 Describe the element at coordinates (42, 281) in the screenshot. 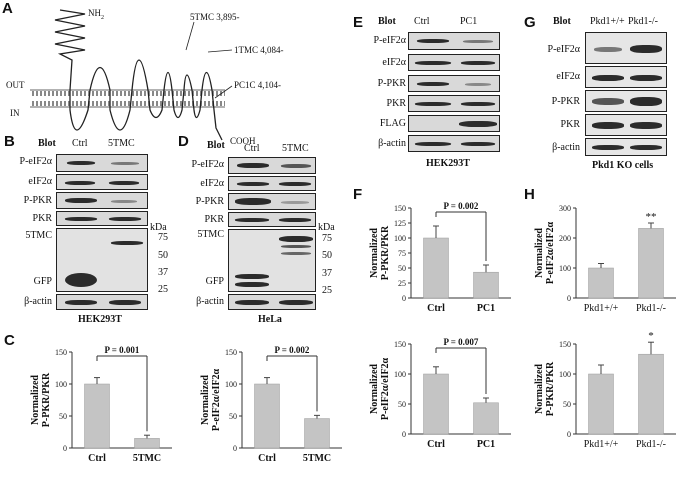

I see `row-label: GFP` at that location.